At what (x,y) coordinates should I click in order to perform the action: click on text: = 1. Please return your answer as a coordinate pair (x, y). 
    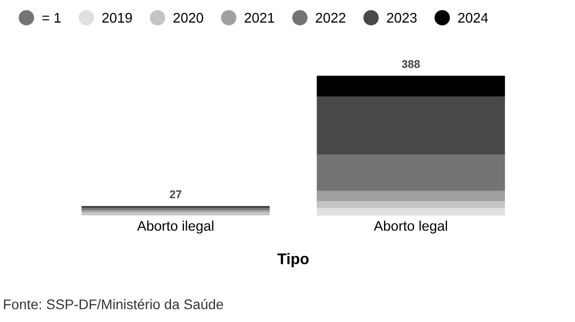
    Looking at the image, I should click on (51, 18).